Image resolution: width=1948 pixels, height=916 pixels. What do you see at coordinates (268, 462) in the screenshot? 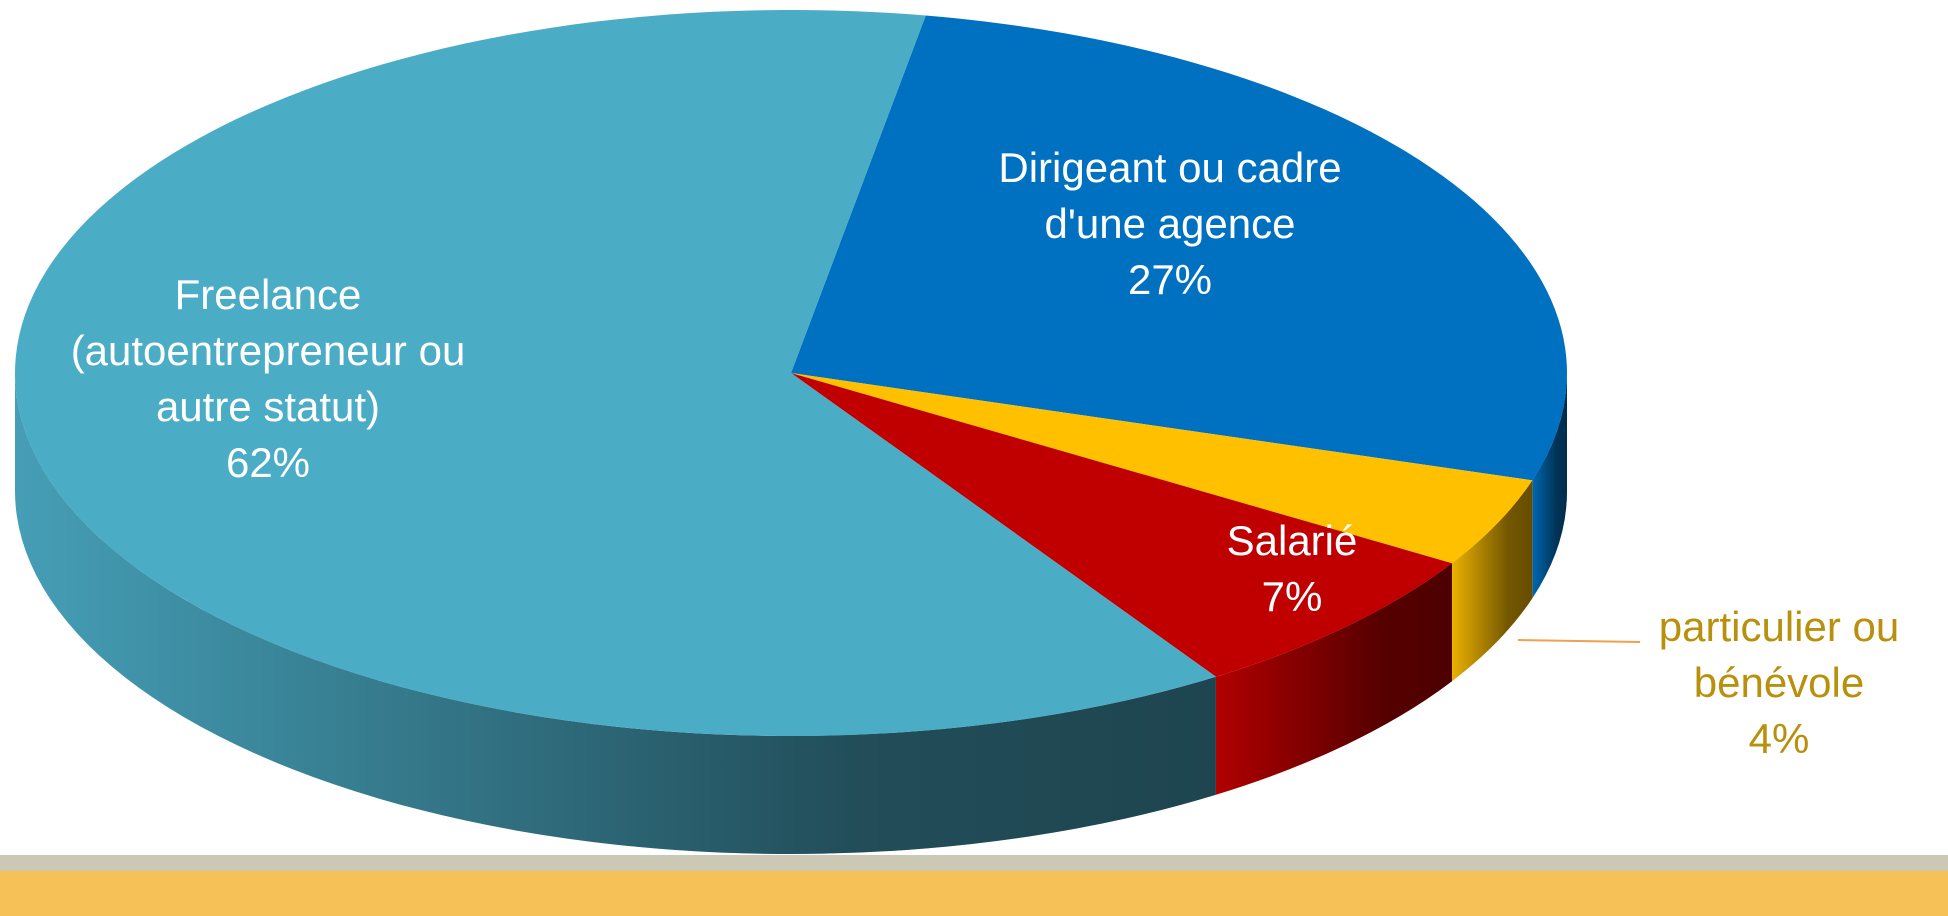
I see `value-label: 62%` at bounding box center [268, 462].